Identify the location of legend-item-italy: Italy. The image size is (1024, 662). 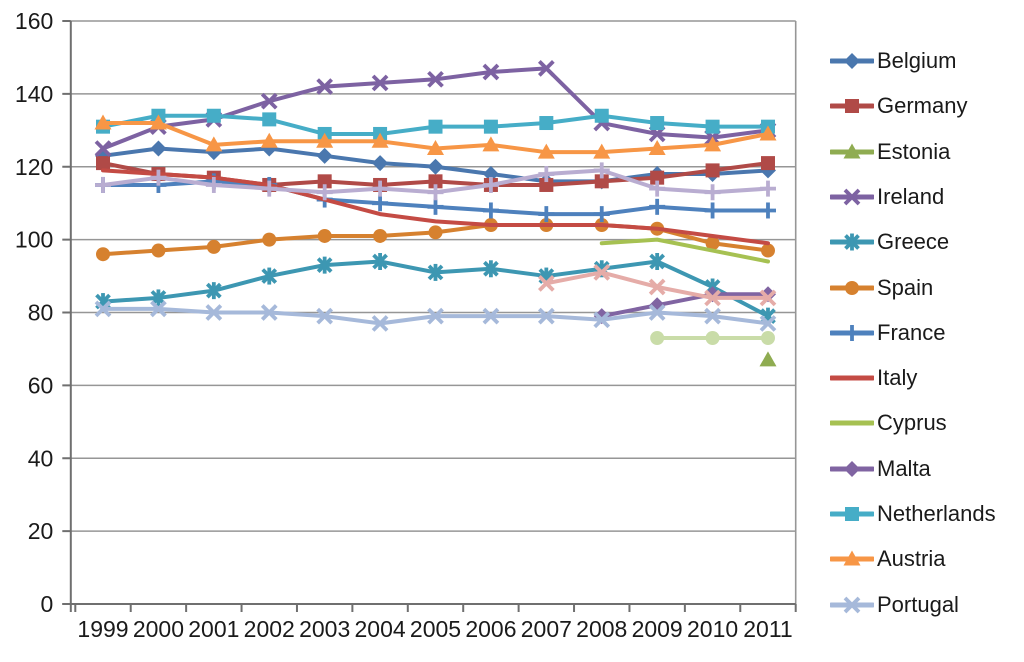
(873, 378).